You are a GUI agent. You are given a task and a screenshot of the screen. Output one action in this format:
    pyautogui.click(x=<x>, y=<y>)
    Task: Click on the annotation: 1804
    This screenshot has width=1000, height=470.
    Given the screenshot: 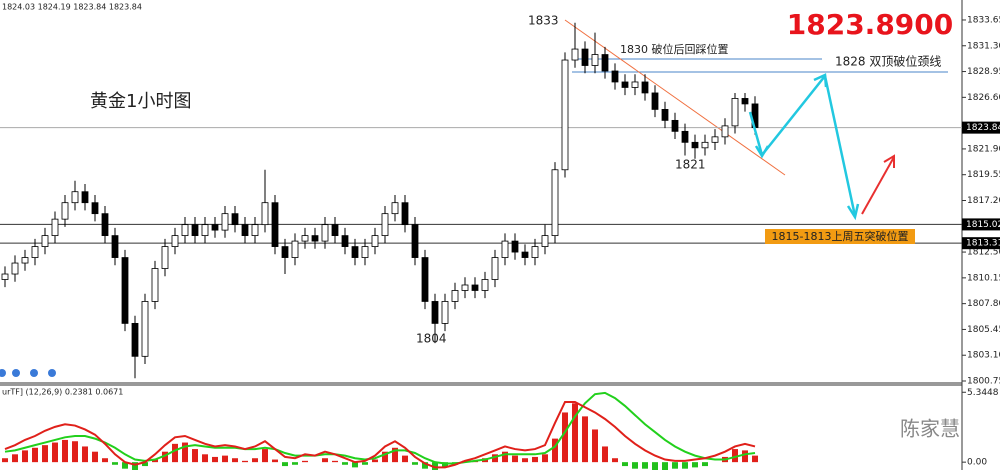 What is the action you would take?
    pyautogui.click(x=431, y=339)
    